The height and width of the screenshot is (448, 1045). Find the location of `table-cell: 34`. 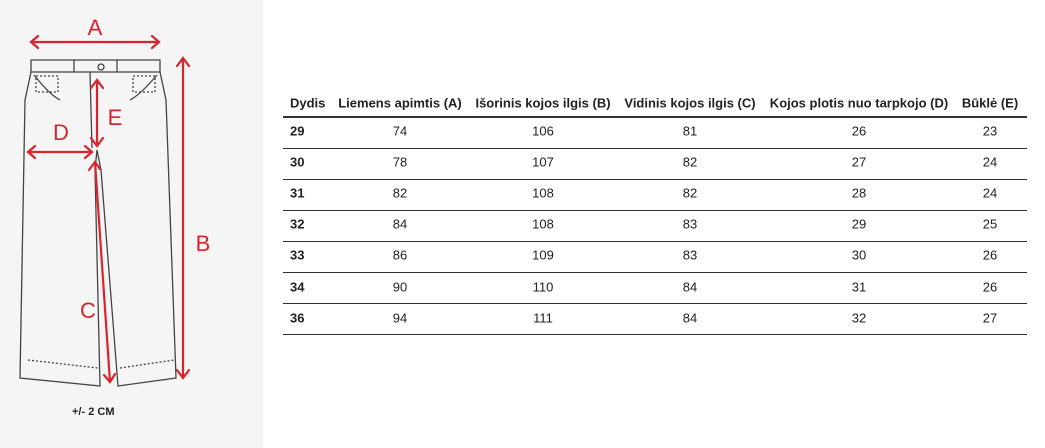

table-cell: 34 is located at coordinates (297, 286).